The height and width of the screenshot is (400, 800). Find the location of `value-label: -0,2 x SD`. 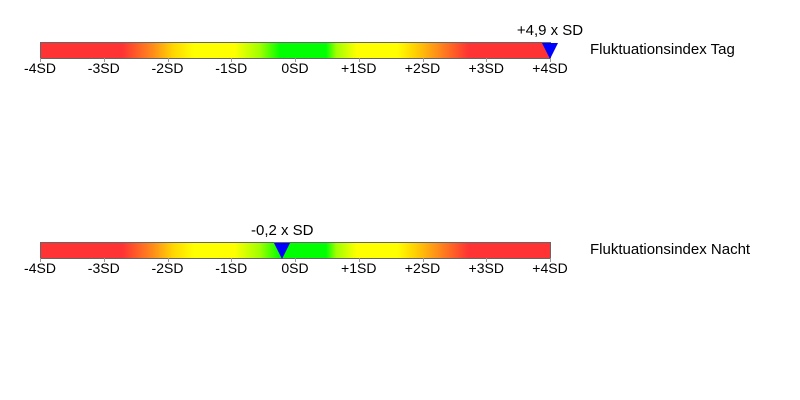

value-label: -0,2 x SD is located at coordinates (282, 230).